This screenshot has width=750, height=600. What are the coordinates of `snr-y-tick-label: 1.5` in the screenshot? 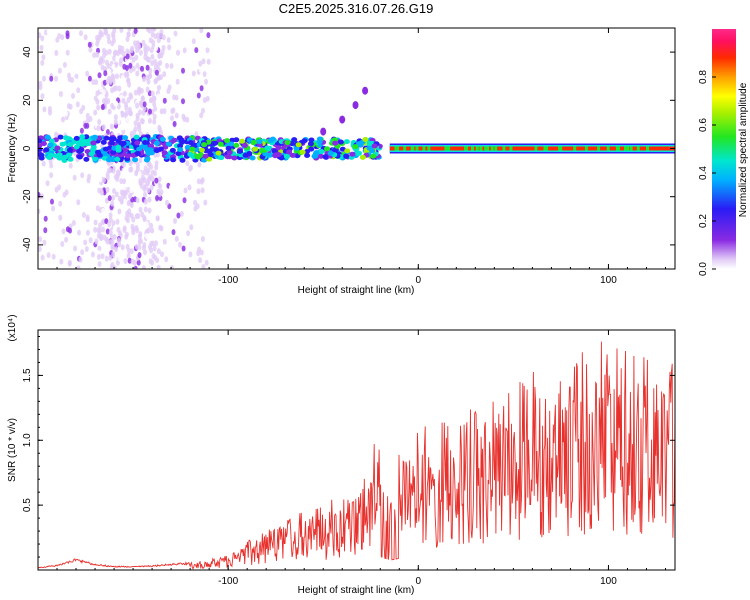 It's located at (27, 375).